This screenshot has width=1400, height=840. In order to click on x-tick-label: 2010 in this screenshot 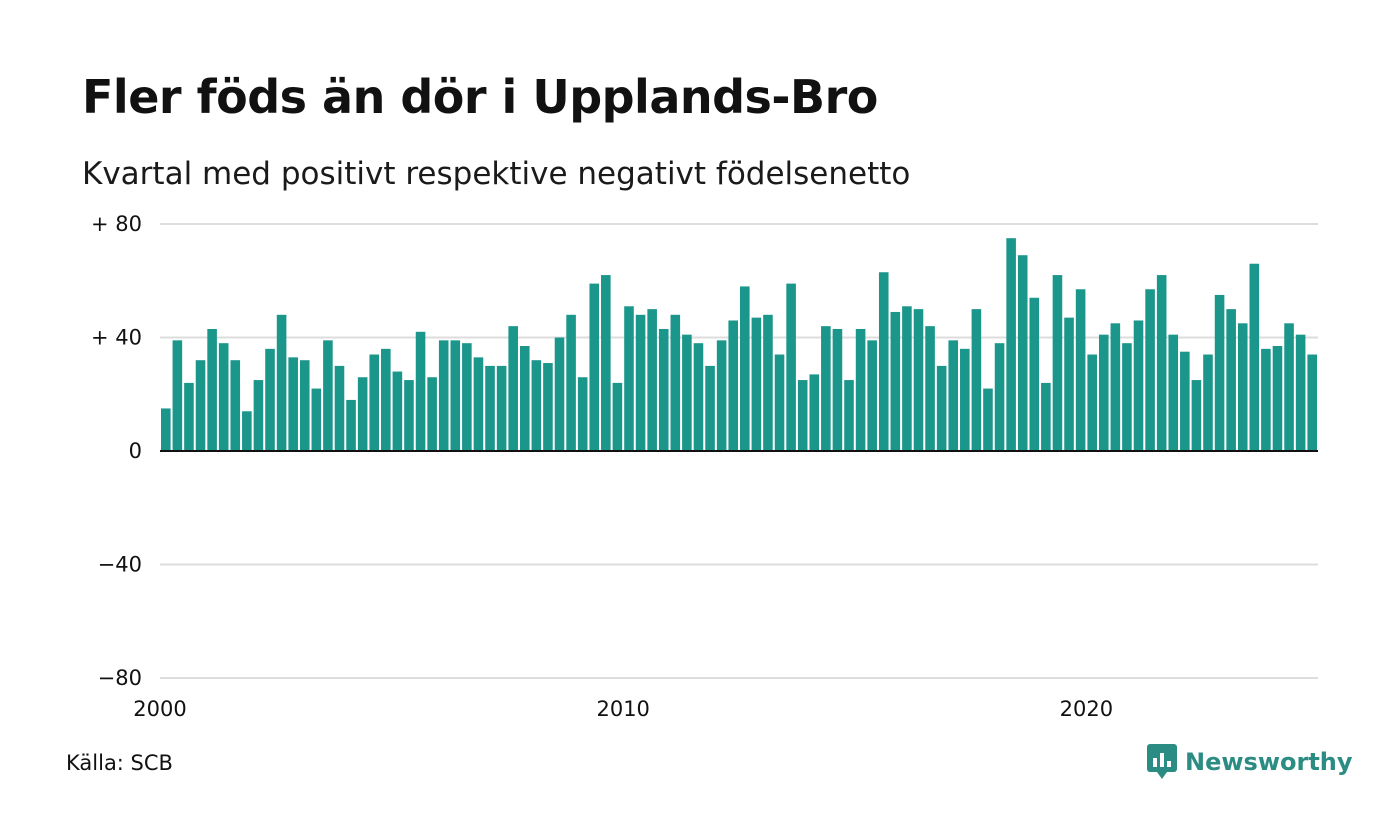, I will do `click(622, 709)`.